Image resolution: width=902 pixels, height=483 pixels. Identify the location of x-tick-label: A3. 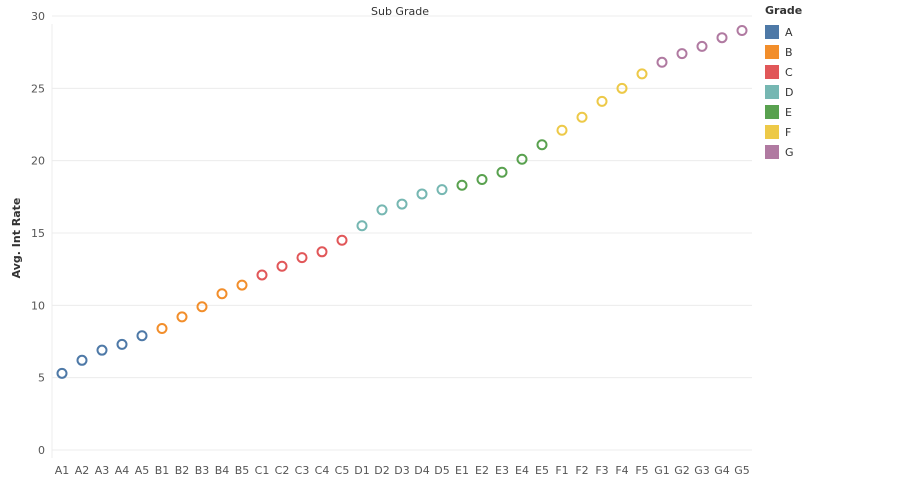
(102, 470).